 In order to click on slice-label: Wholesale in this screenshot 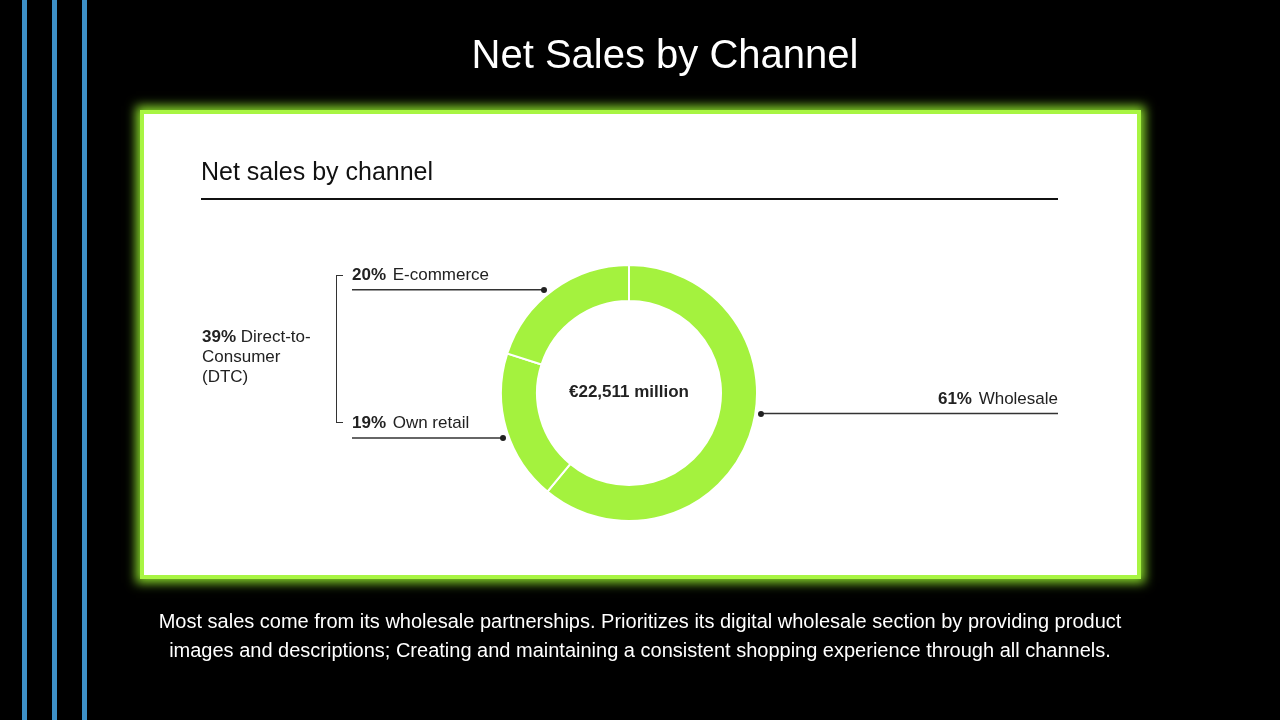, I will do `click(1018, 399)`.